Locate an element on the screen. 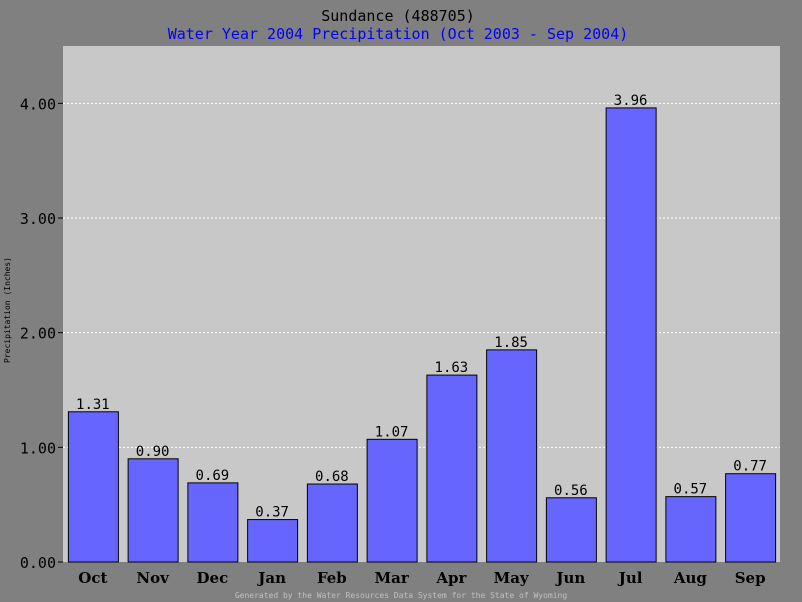 The height and width of the screenshot is (602, 802). category-label: Mar is located at coordinates (392, 578).